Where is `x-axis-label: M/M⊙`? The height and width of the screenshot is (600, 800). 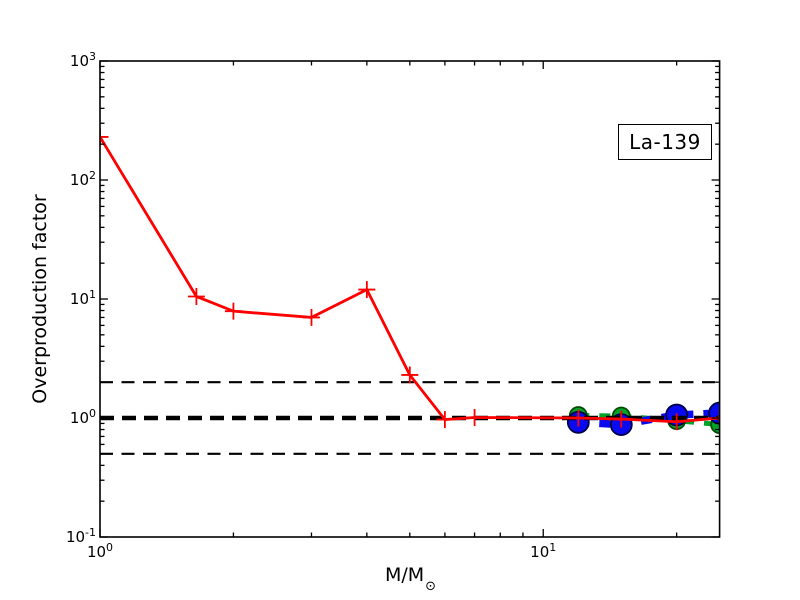 x-axis-label: M/M⊙ is located at coordinates (410, 579).